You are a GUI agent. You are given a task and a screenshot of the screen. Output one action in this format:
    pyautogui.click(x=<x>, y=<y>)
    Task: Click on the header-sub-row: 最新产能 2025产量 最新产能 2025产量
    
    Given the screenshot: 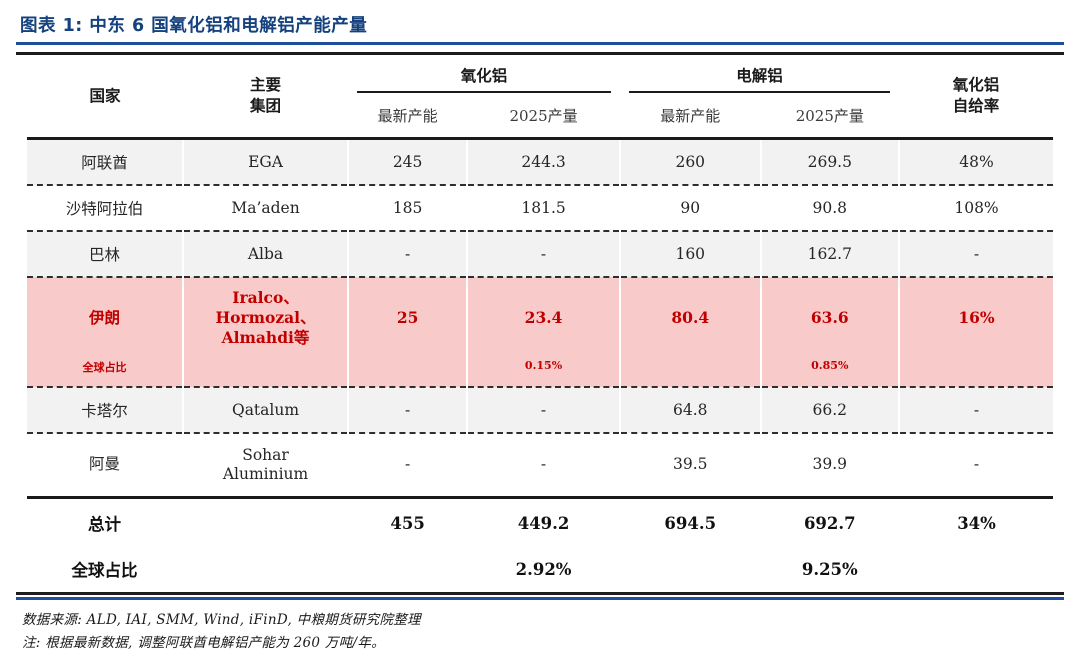 What is the action you would take?
    pyautogui.click(x=540, y=116)
    